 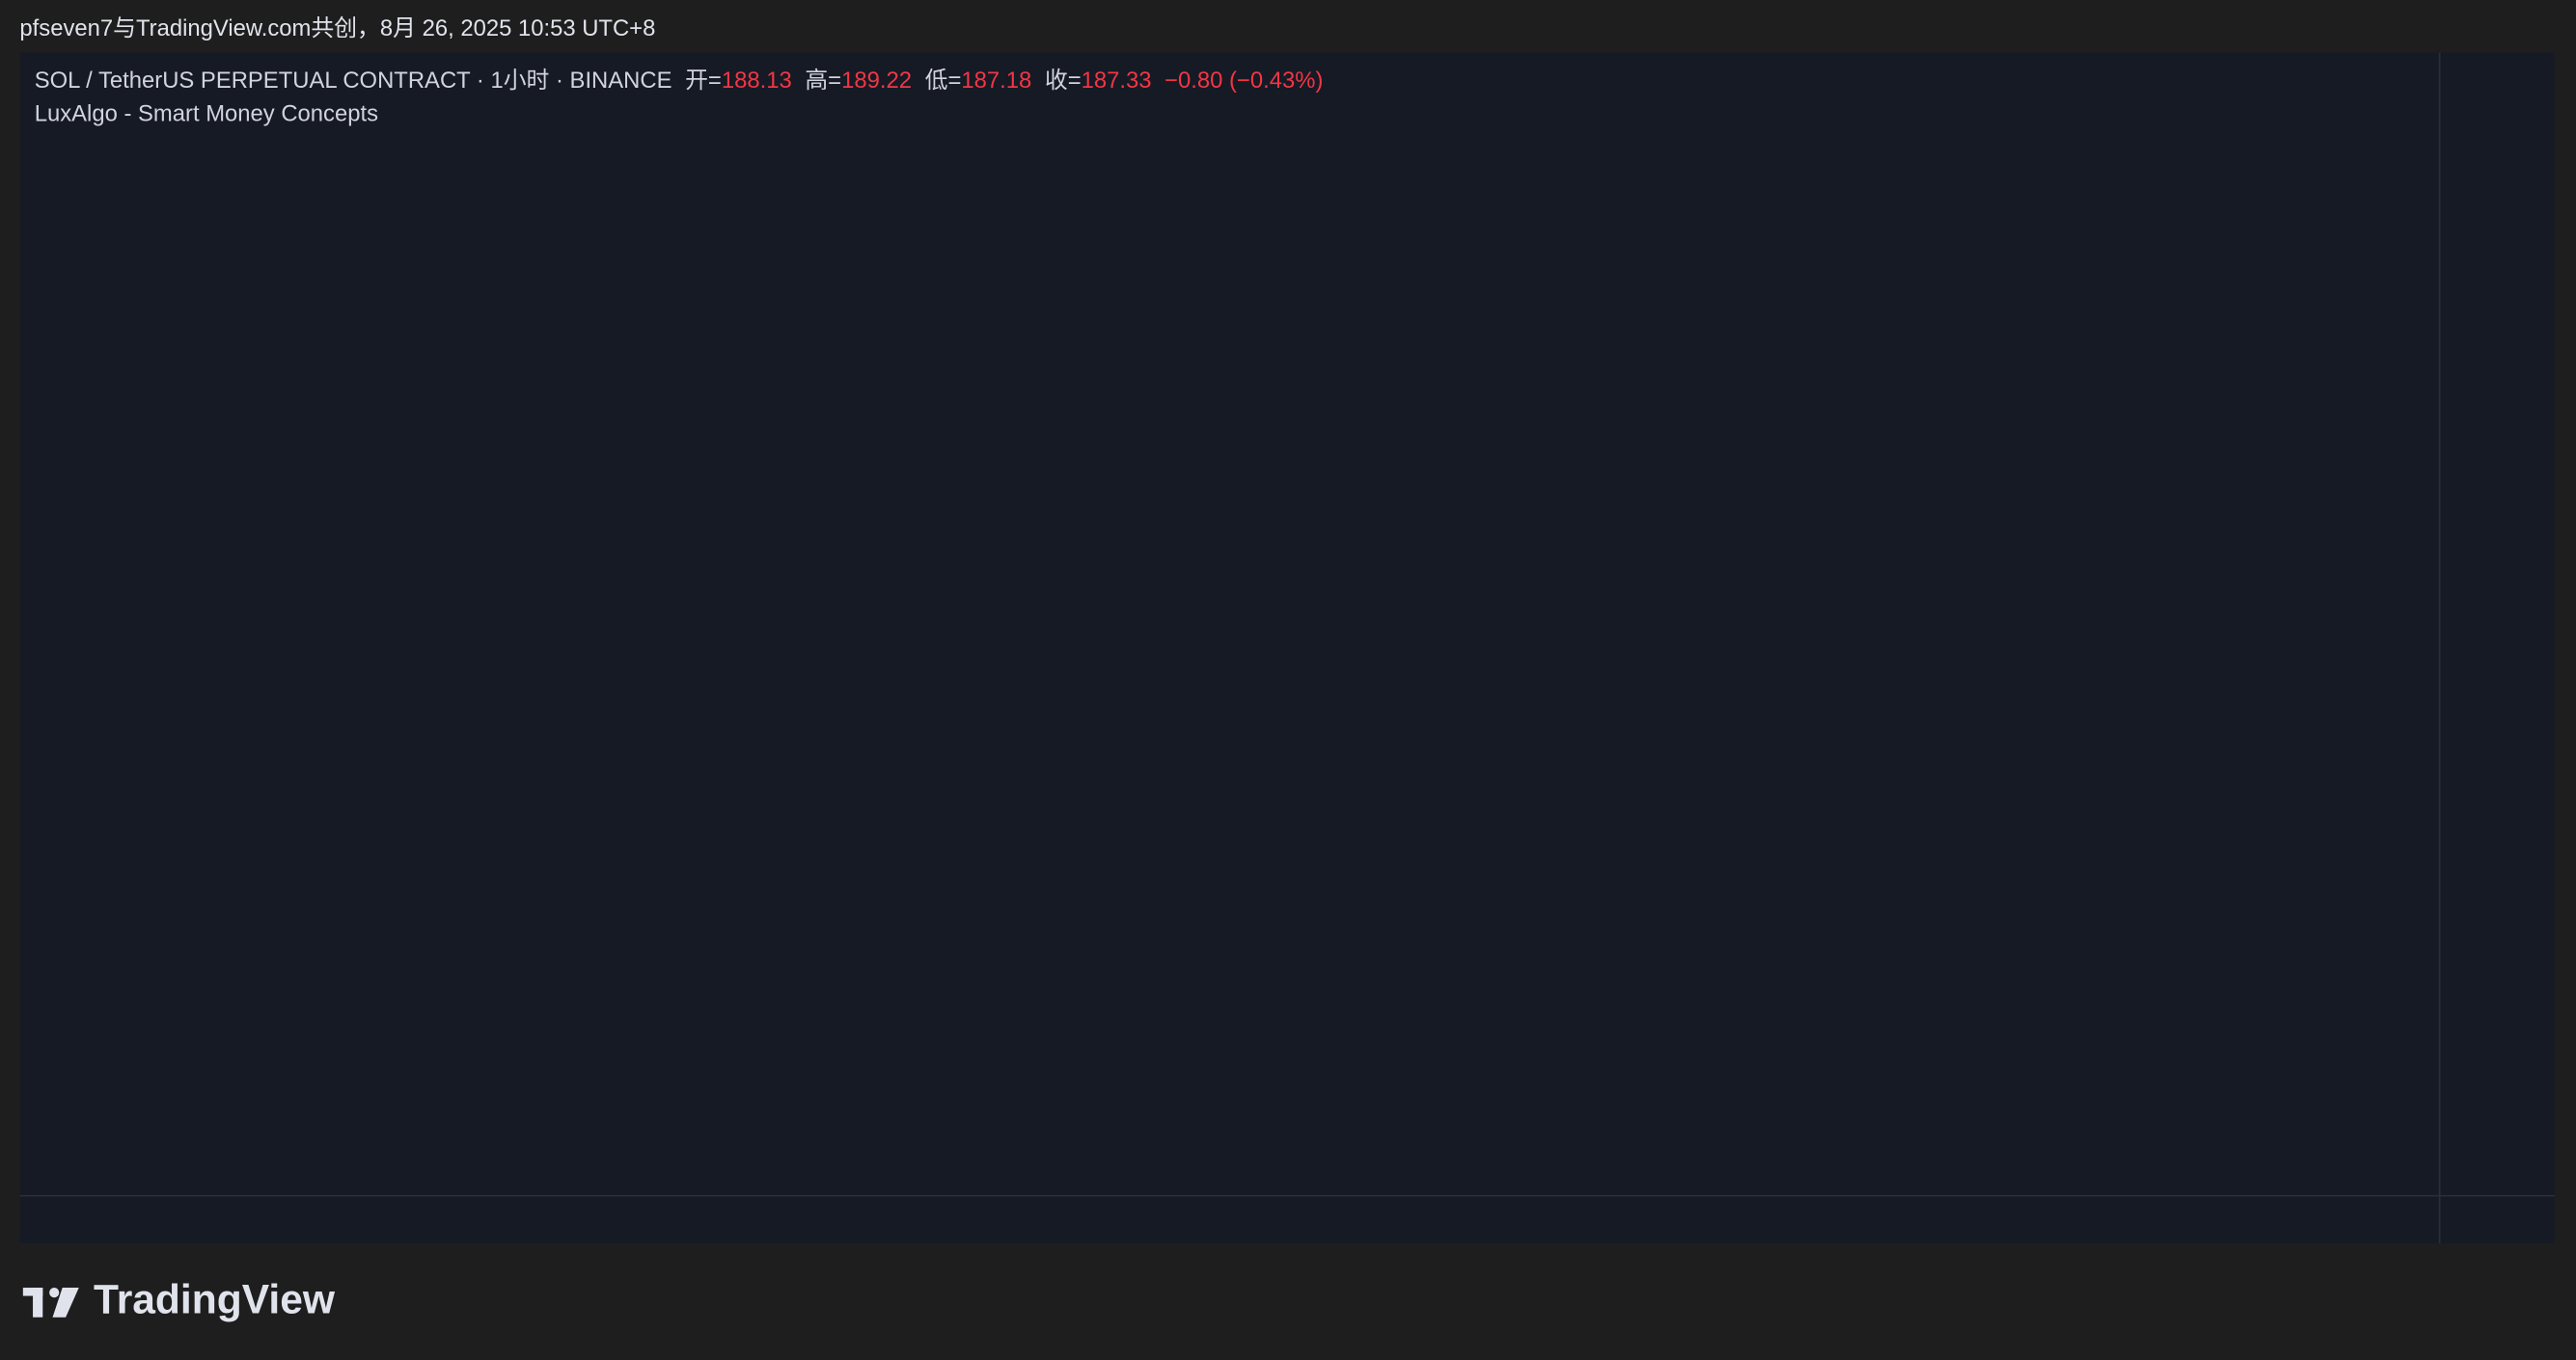 I want to click on change: −0.80 (−0.43%), so click(x=1244, y=81).